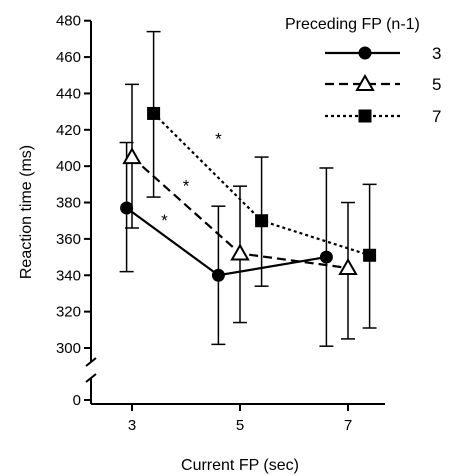 Image resolution: width=469 pixels, height=476 pixels. I want to click on y-tick-label: 300, so click(68, 348).